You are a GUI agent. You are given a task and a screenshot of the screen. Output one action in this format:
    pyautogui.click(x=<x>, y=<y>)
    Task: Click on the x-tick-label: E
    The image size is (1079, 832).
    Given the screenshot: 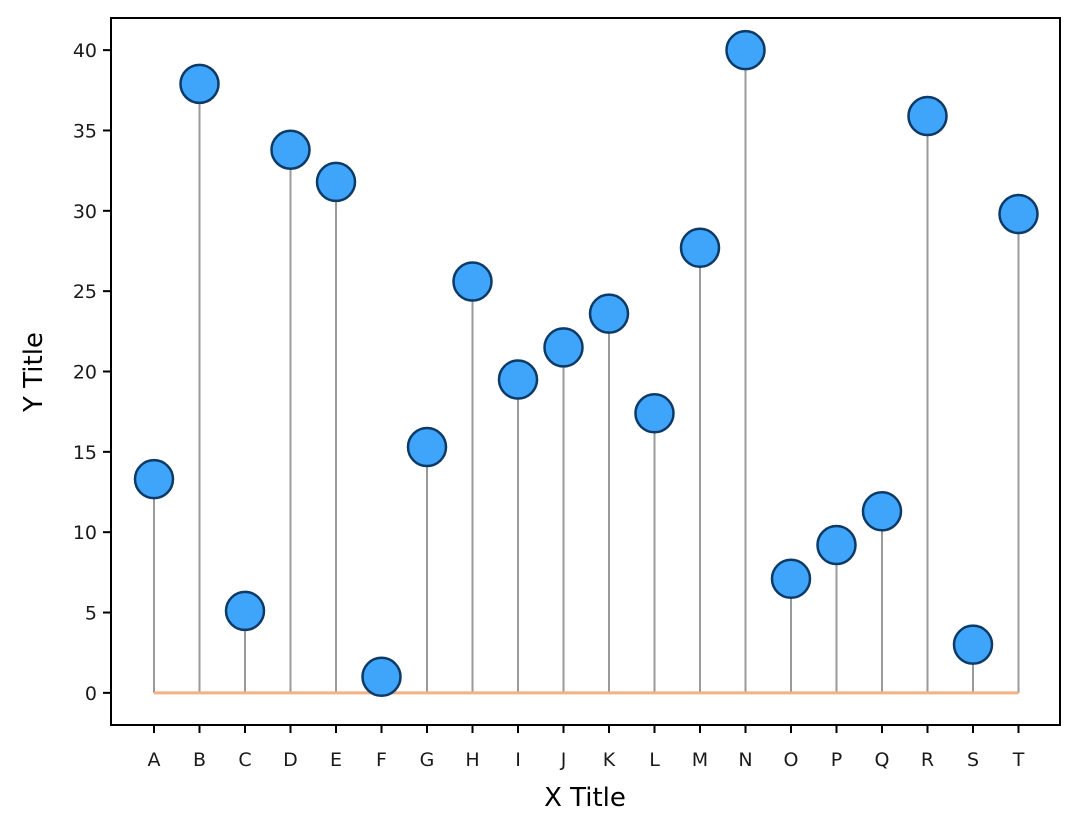 What is the action you would take?
    pyautogui.click(x=336, y=760)
    